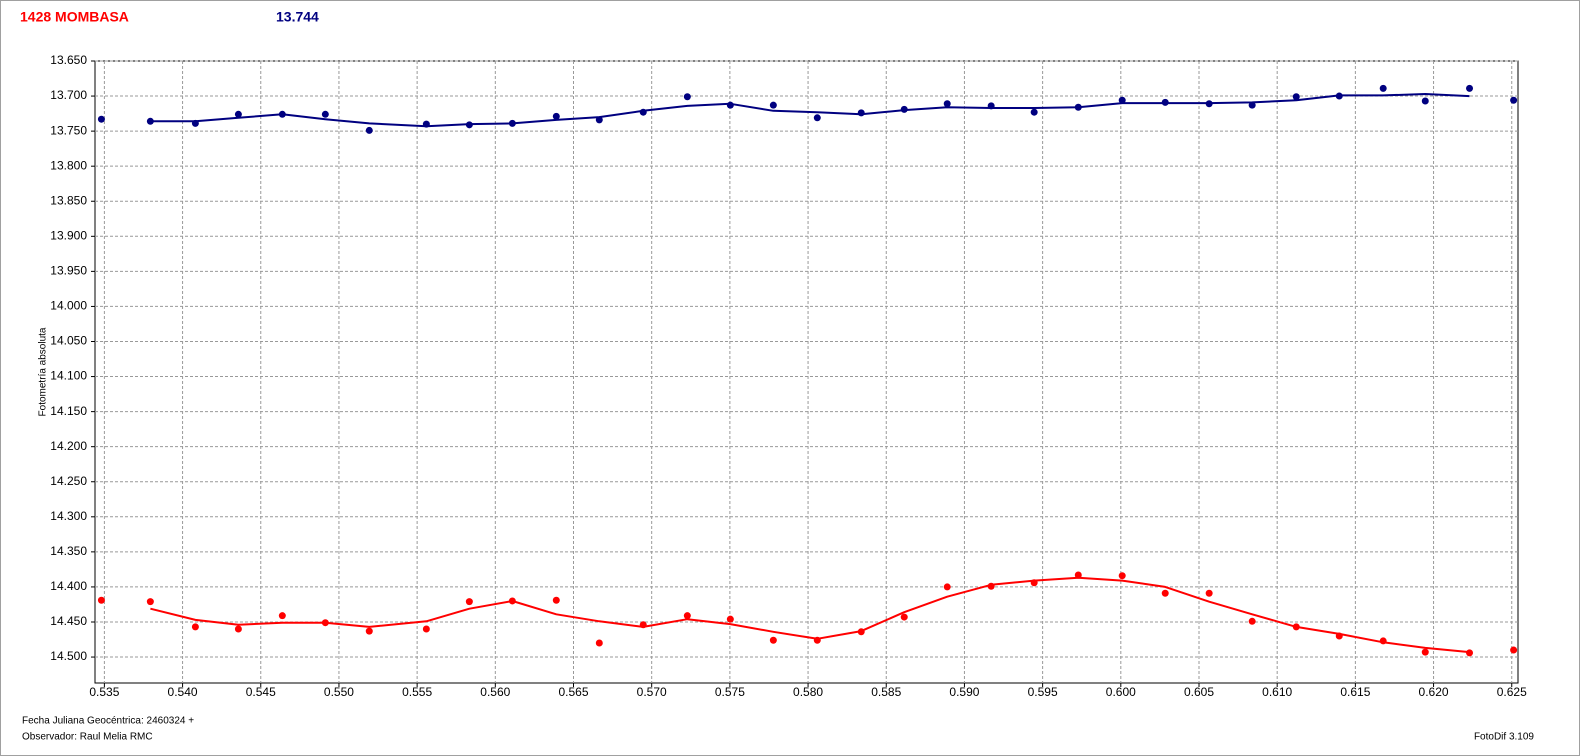 This screenshot has width=1580, height=756. Describe the element at coordinates (964, 692) in the screenshot. I see `x-tick-label: 0.590` at that location.